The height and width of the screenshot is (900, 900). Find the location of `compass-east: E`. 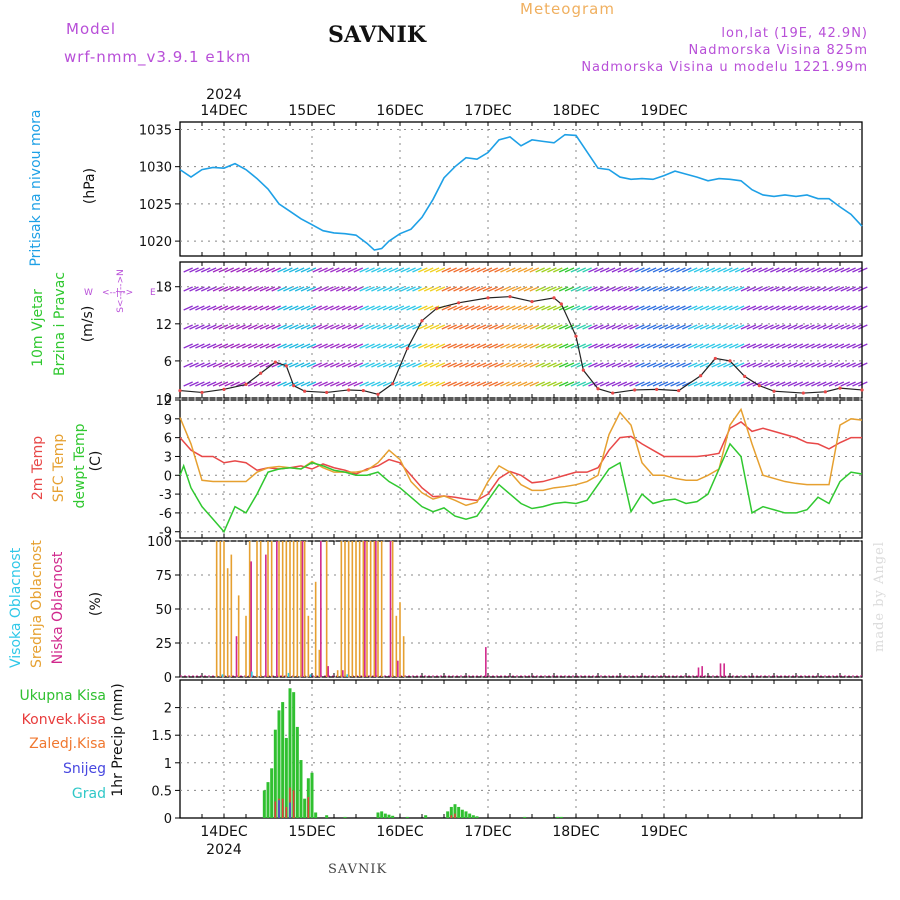

compass-east: E is located at coordinates (153, 293).